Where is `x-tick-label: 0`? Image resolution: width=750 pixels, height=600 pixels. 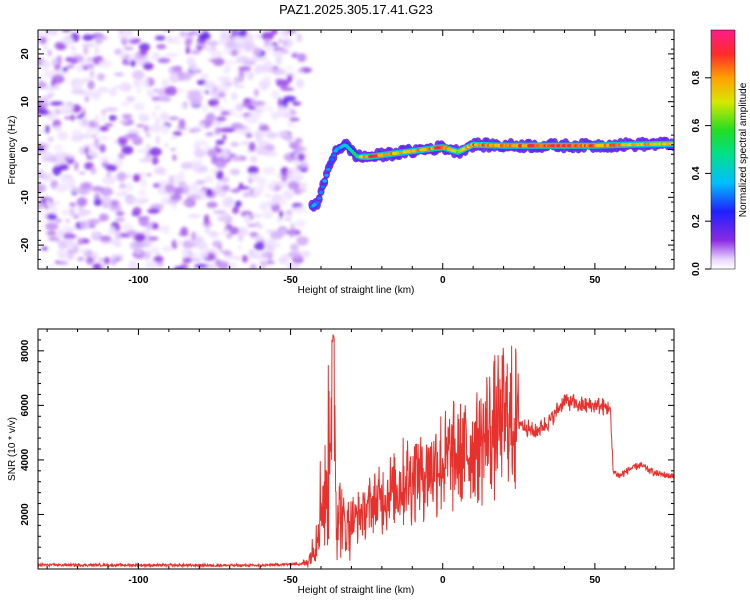 x-tick-label: 0 is located at coordinates (443, 580).